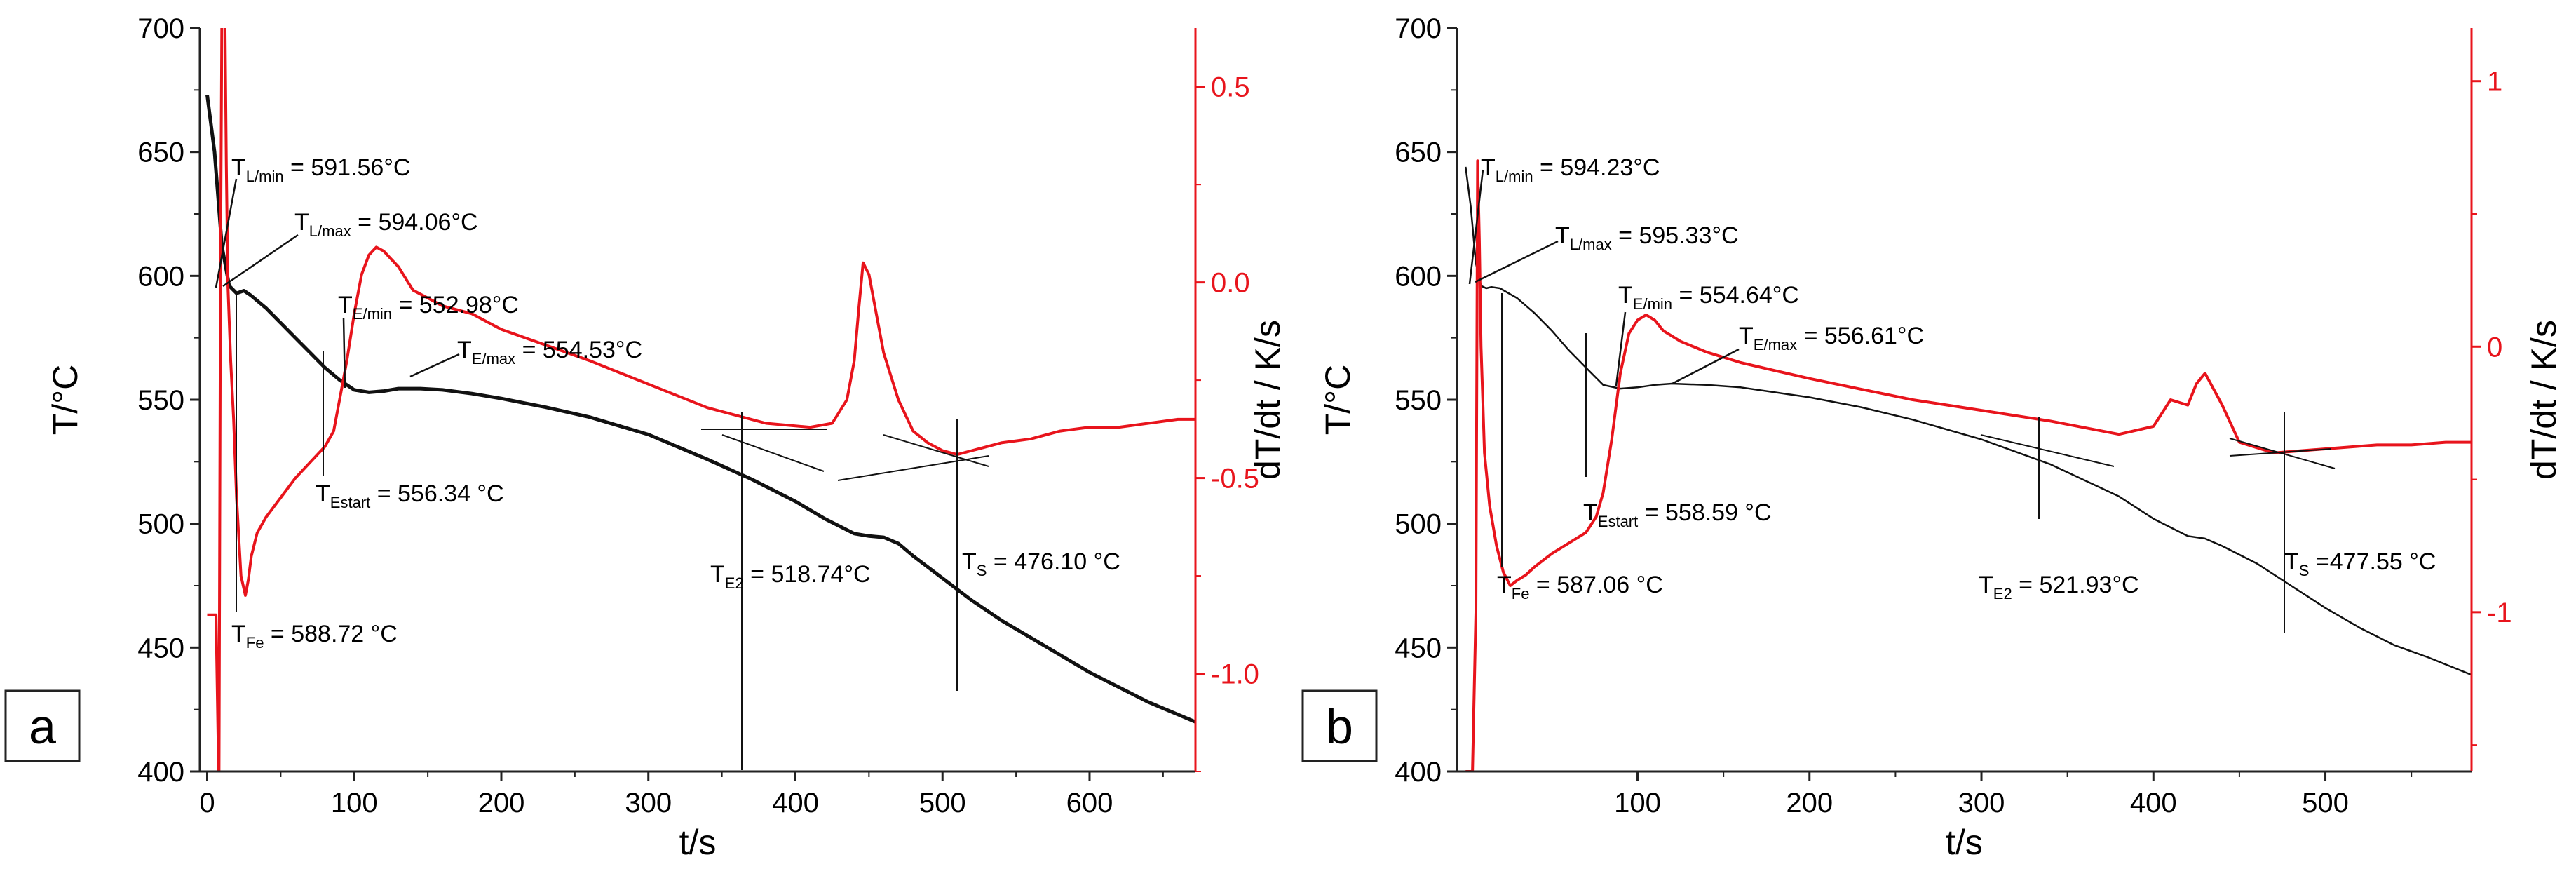 The width and height of the screenshot is (2576, 883). What do you see at coordinates (1041, 563) in the screenshot?
I see `annotation-label: TS = 476.10 °C` at bounding box center [1041, 563].